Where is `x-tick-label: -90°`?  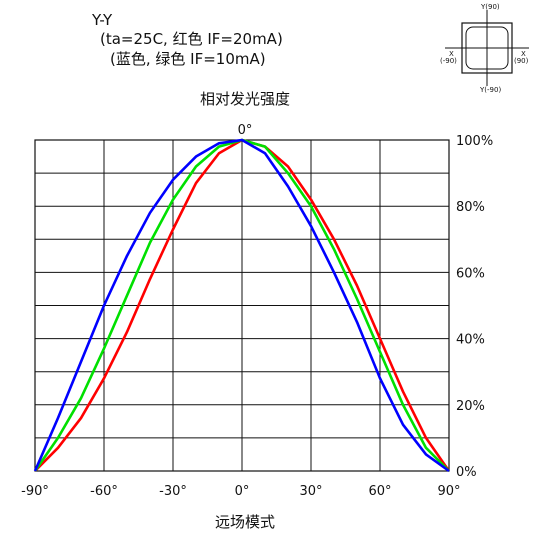 x-tick-label: -90° is located at coordinates (35, 491).